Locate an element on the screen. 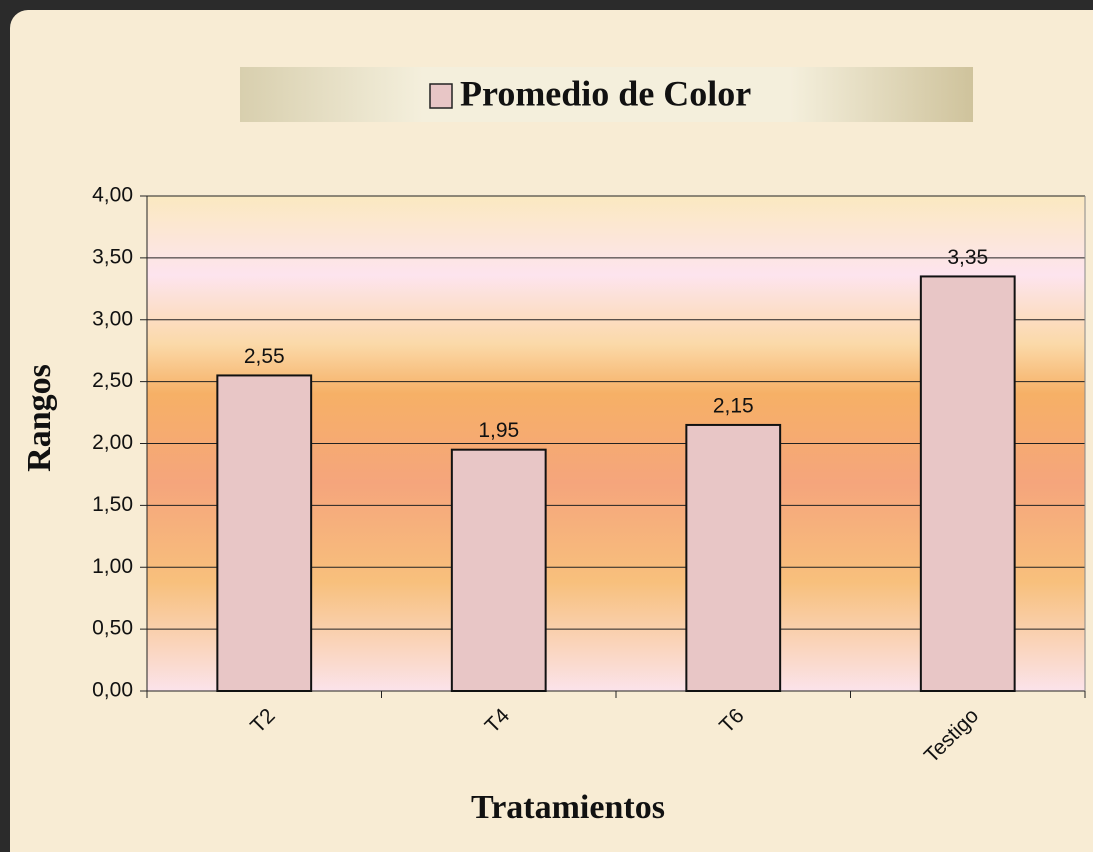  value-label: 1,95 is located at coordinates (498, 430).